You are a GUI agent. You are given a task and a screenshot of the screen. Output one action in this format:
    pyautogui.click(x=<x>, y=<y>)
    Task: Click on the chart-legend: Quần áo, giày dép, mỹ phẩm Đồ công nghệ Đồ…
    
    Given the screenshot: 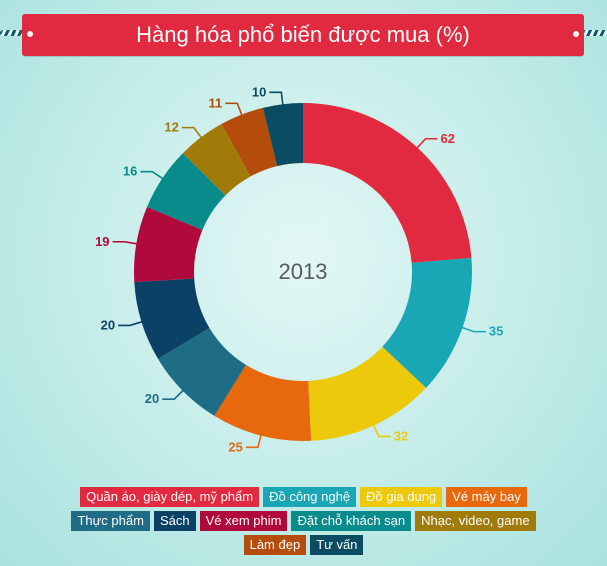 What is the action you would take?
    pyautogui.click(x=303, y=523)
    